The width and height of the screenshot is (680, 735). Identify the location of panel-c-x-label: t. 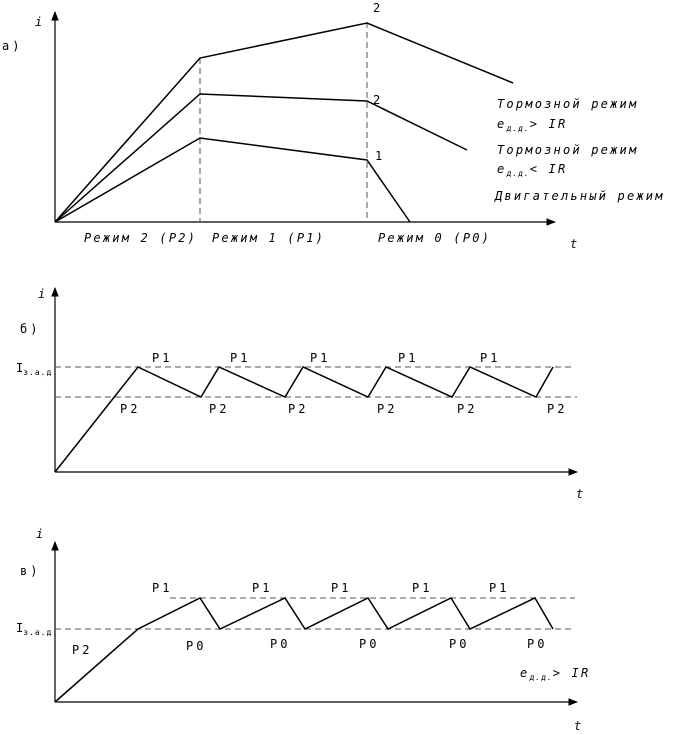
(578, 726).